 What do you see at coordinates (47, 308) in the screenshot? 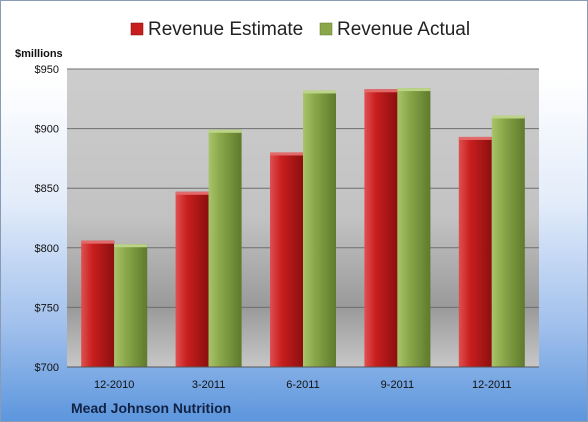
I see `y-tick-label: $750` at bounding box center [47, 308].